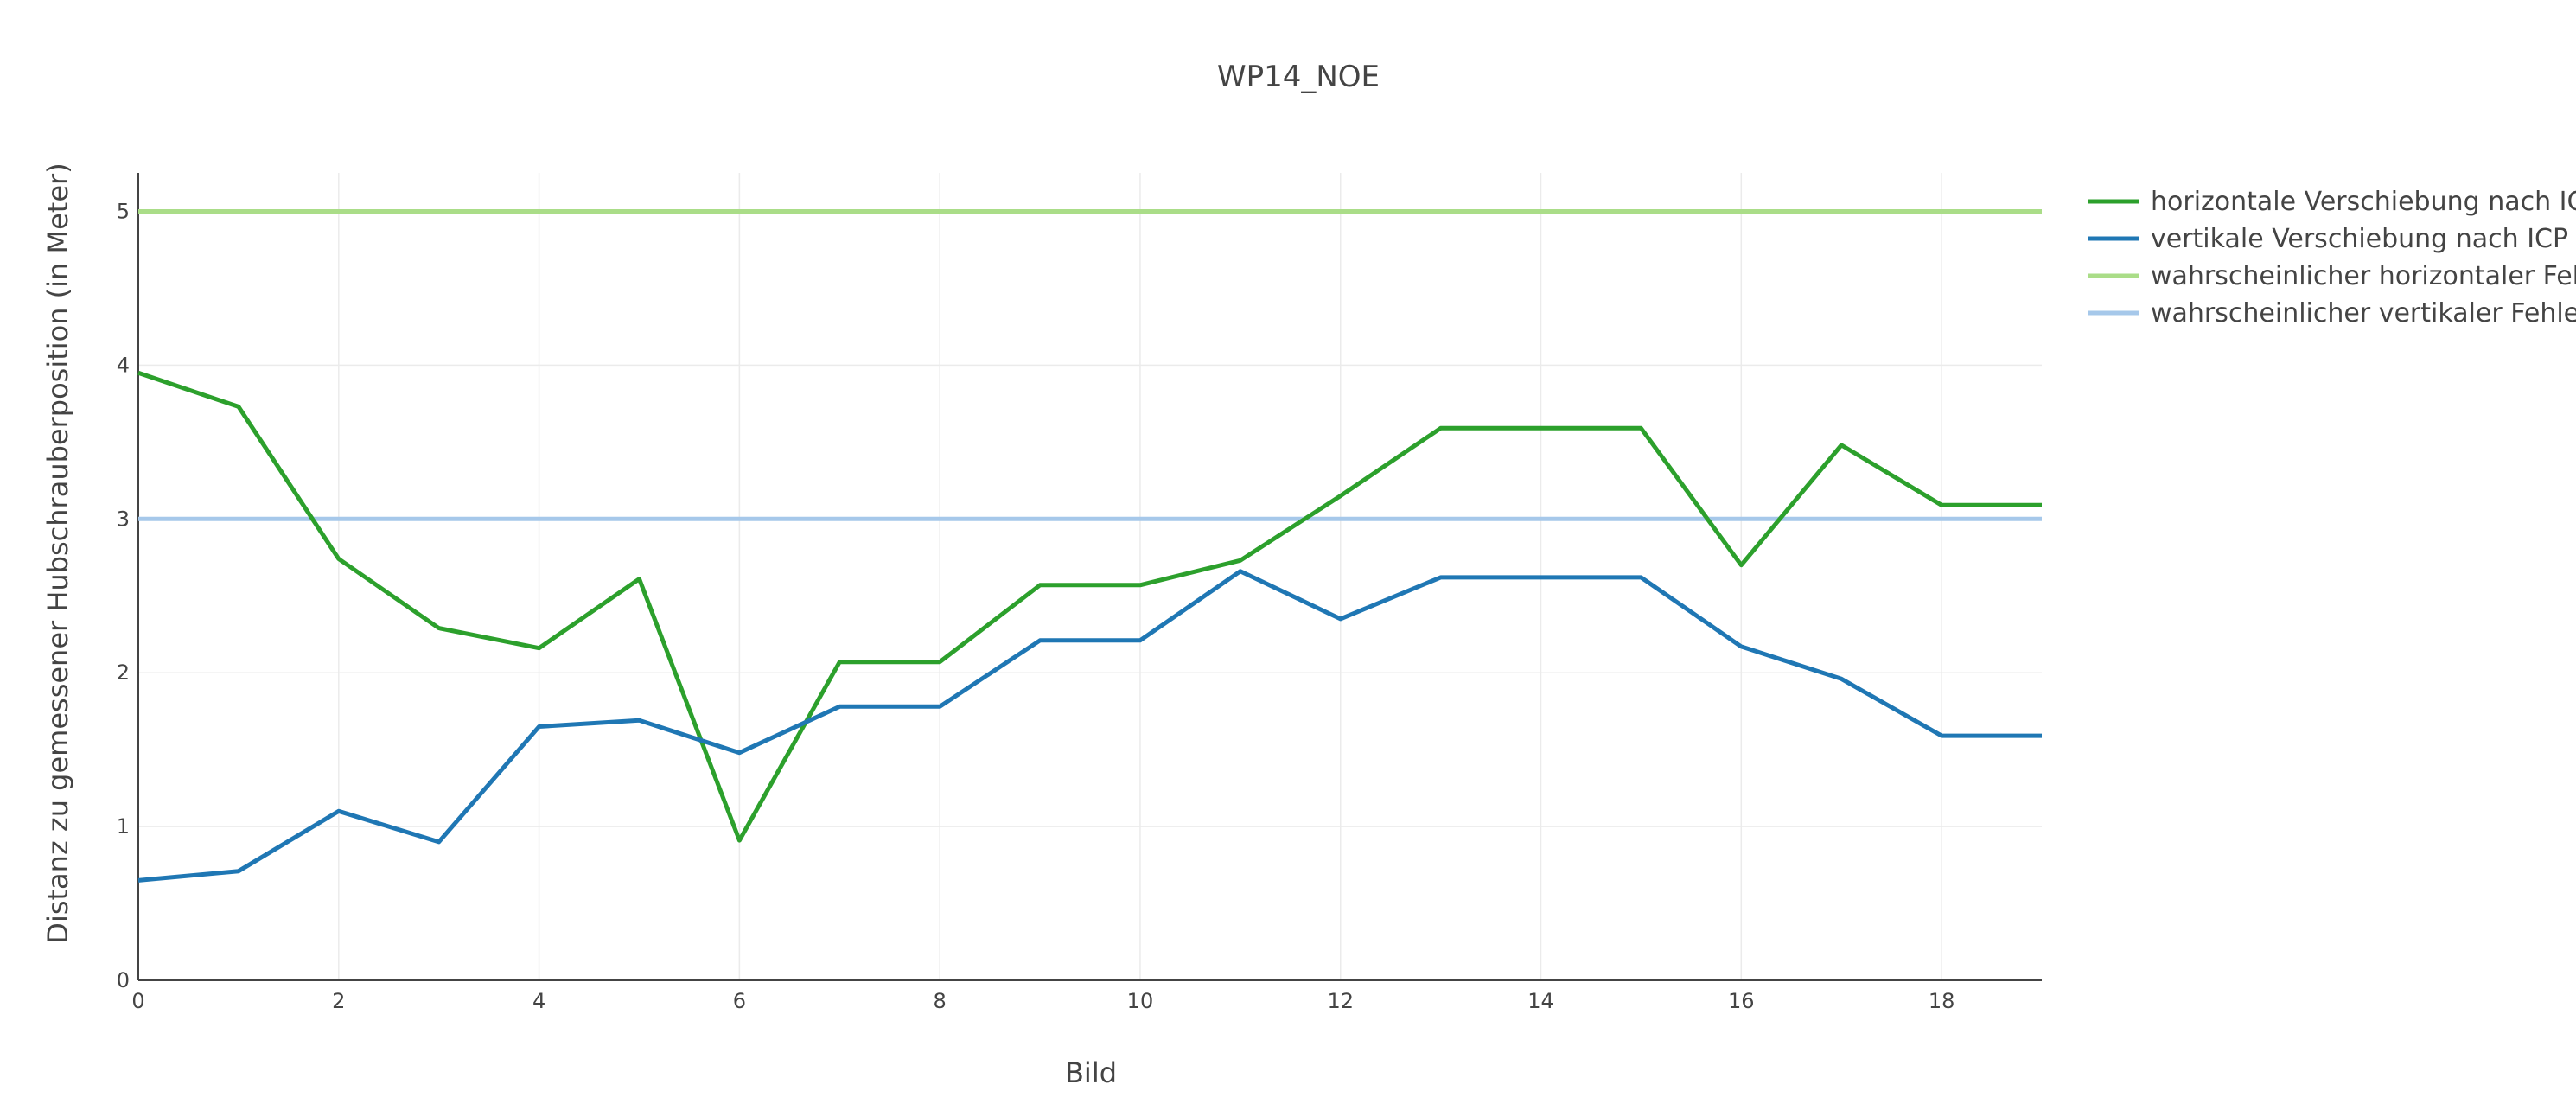 Image resolution: width=2576 pixels, height=1110 pixels. Describe the element at coordinates (123, 826) in the screenshot. I see `y-tick-label: 1` at that location.